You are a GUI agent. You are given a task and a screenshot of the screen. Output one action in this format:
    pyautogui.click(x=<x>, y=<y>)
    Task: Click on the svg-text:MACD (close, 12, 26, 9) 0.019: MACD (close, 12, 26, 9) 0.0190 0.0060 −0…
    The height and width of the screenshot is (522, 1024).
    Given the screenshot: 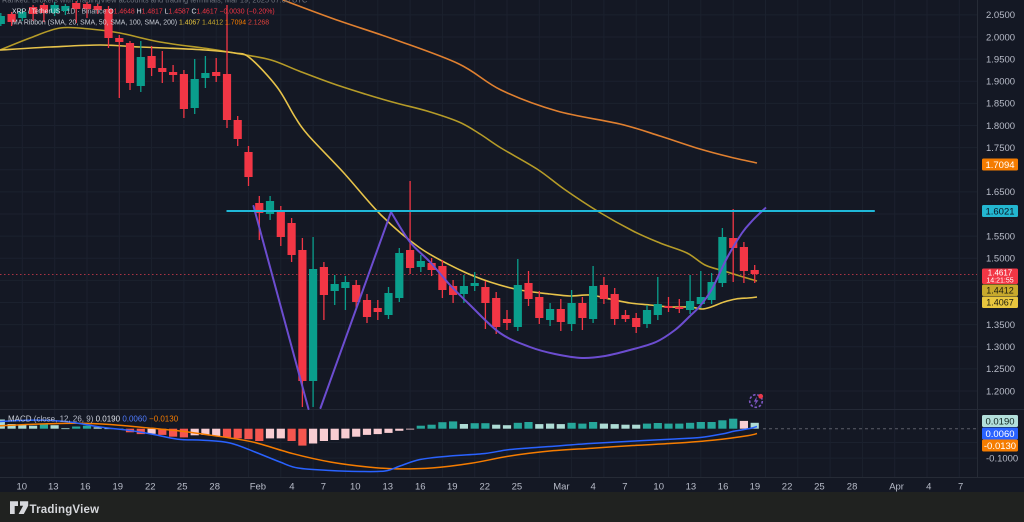 What is the action you would take?
    pyautogui.click(x=93, y=418)
    